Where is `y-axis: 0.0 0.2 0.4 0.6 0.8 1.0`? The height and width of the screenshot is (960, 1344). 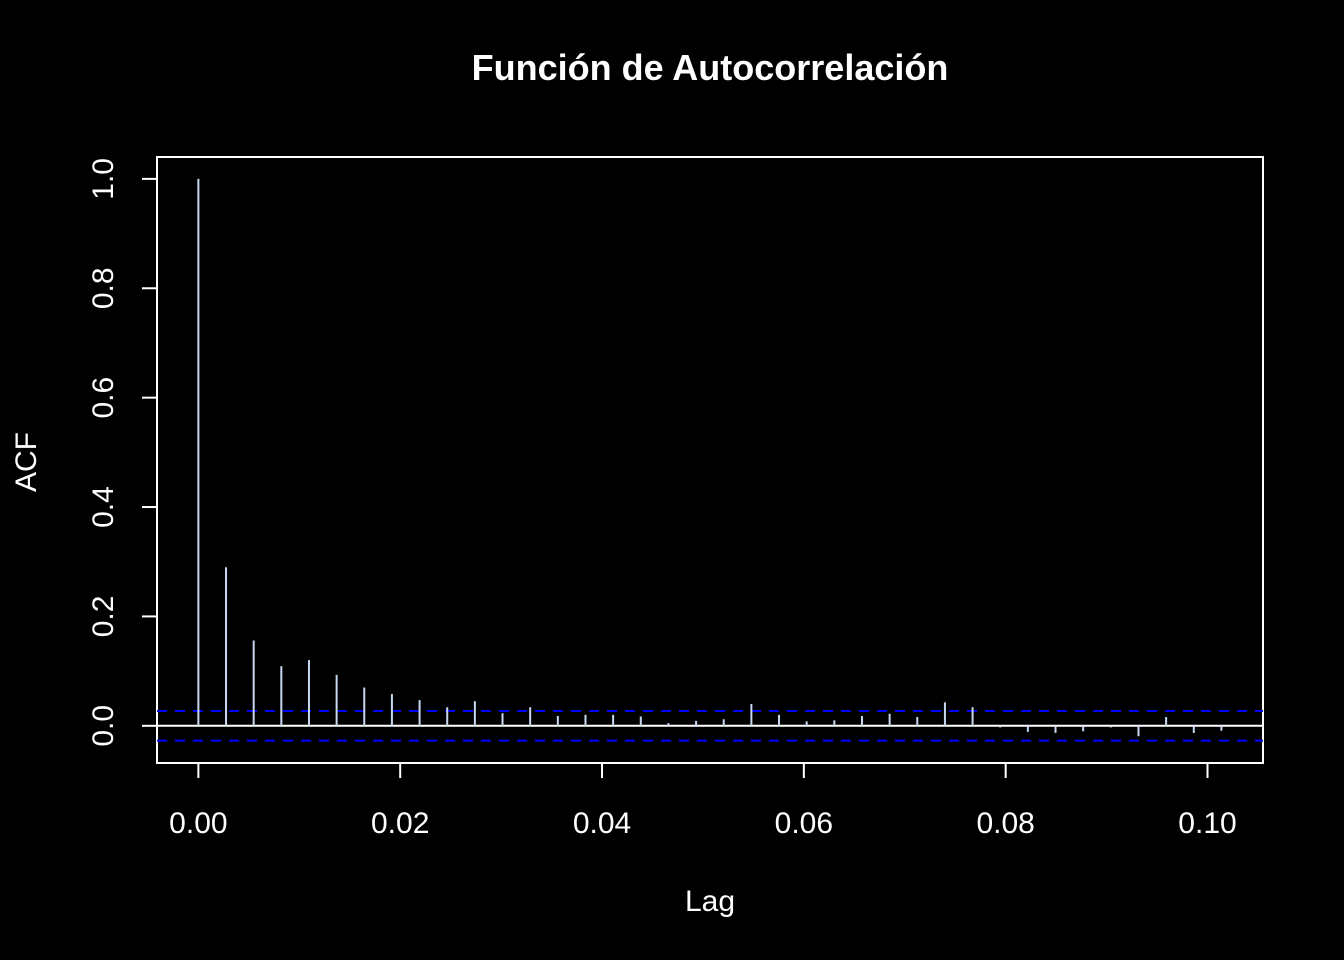 y-axis: 0.0 0.2 0.4 0.6 0.8 1.0 is located at coordinates (122, 452).